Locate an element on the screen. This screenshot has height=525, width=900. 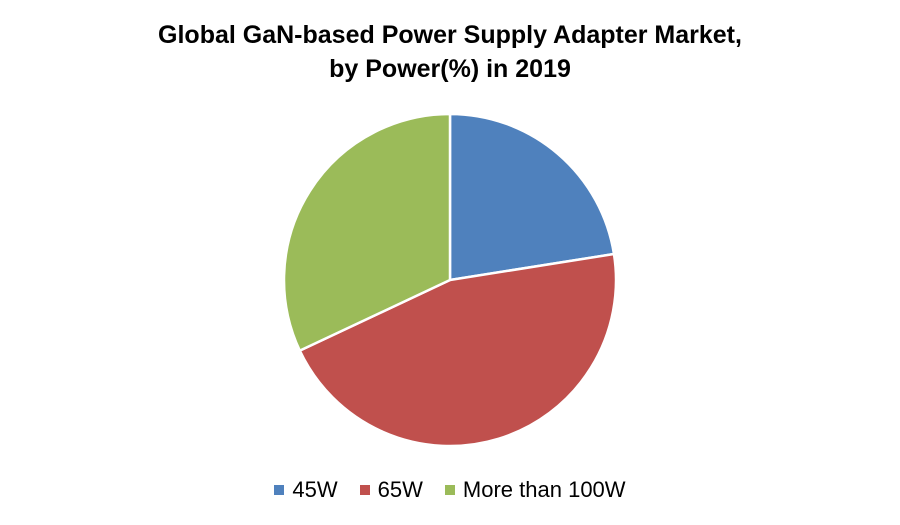
legend-swatch-65w is located at coordinates (364, 490).